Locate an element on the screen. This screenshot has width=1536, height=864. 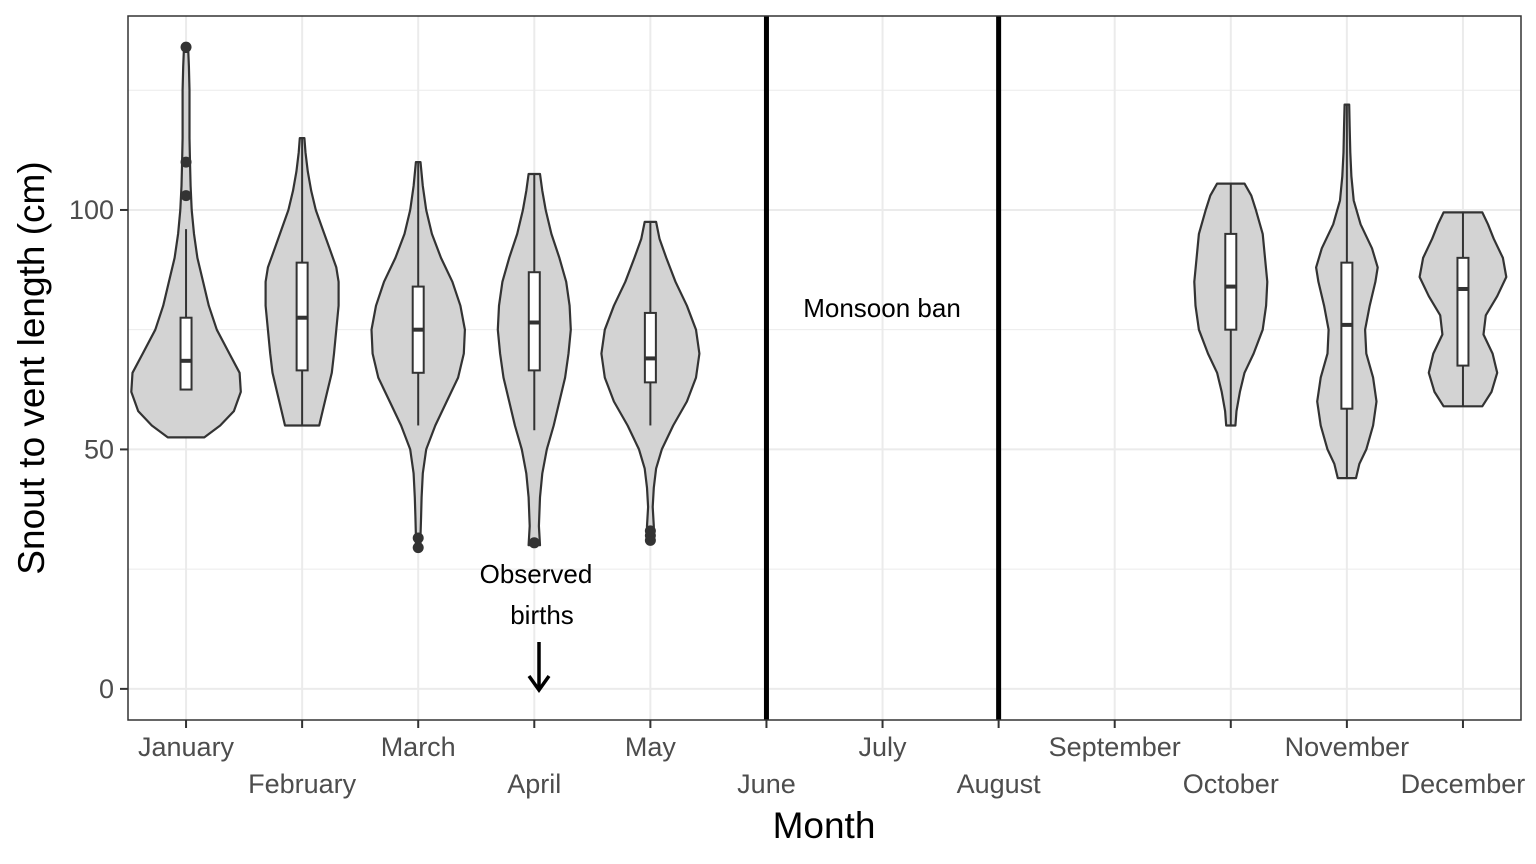
y-tick-label: 50 is located at coordinates (99, 449).